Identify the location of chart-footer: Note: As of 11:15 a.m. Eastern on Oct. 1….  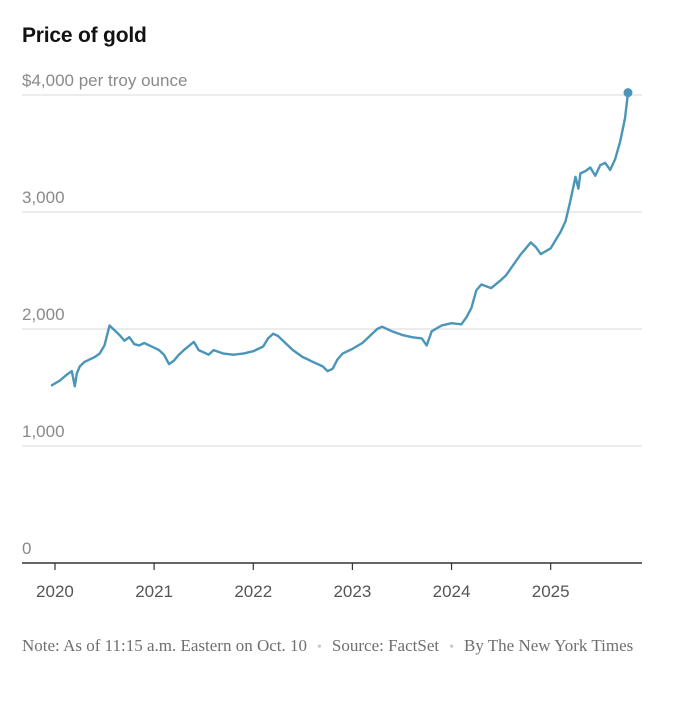
(342, 646).